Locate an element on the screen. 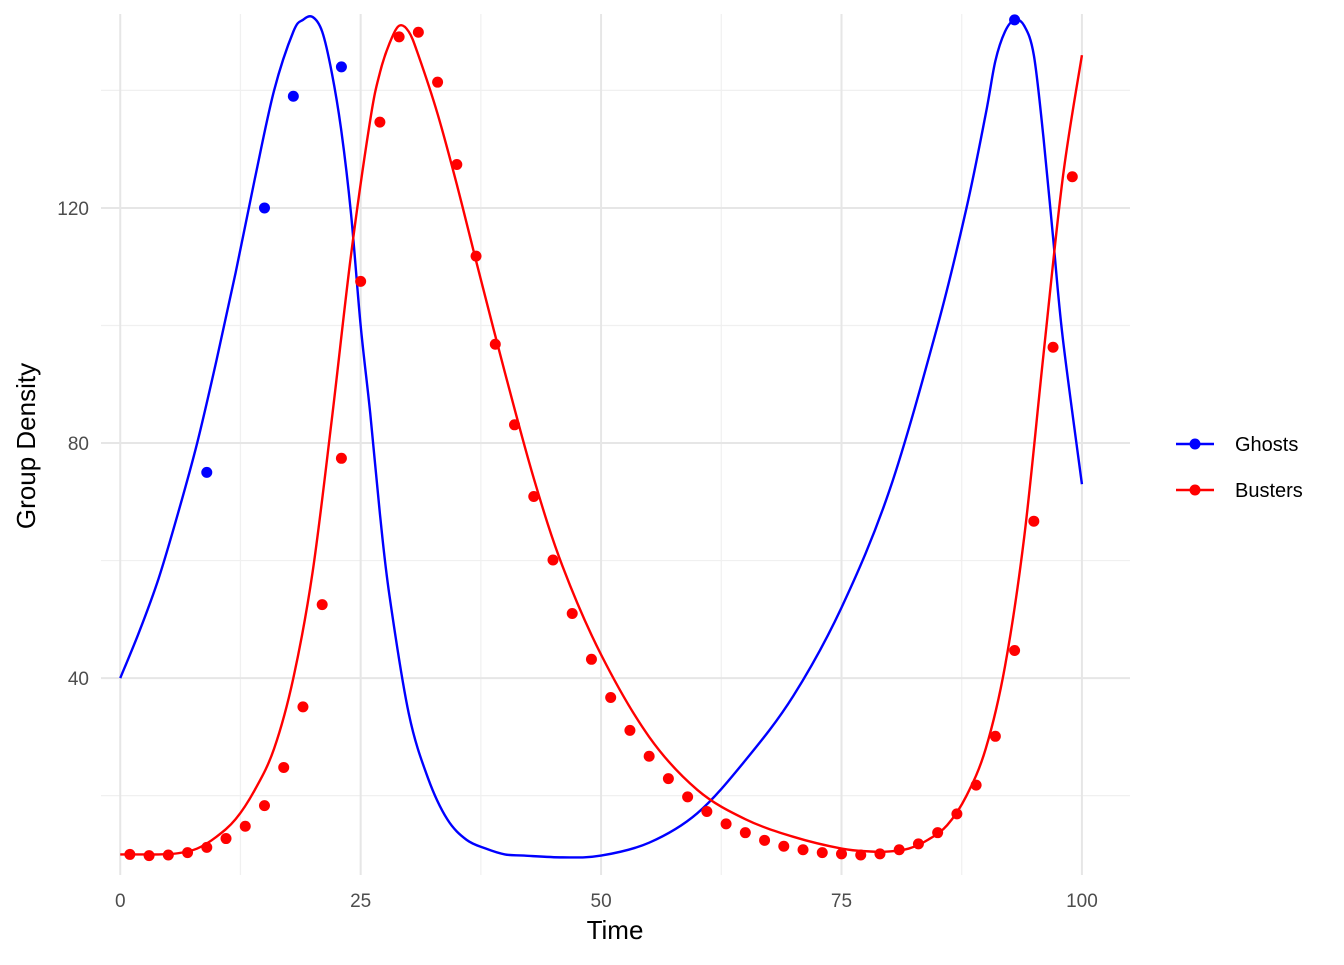 This screenshot has width=1344, height=965. legend-item-busters: Busters is located at coordinates (1239, 491).